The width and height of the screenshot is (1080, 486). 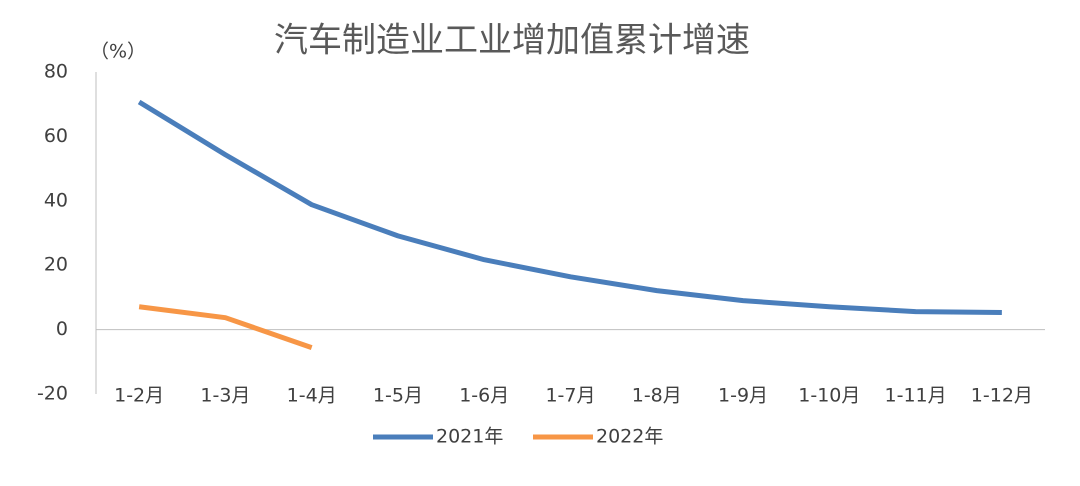 What do you see at coordinates (62, 329) in the screenshot?
I see `y-tick-label: 0` at bounding box center [62, 329].